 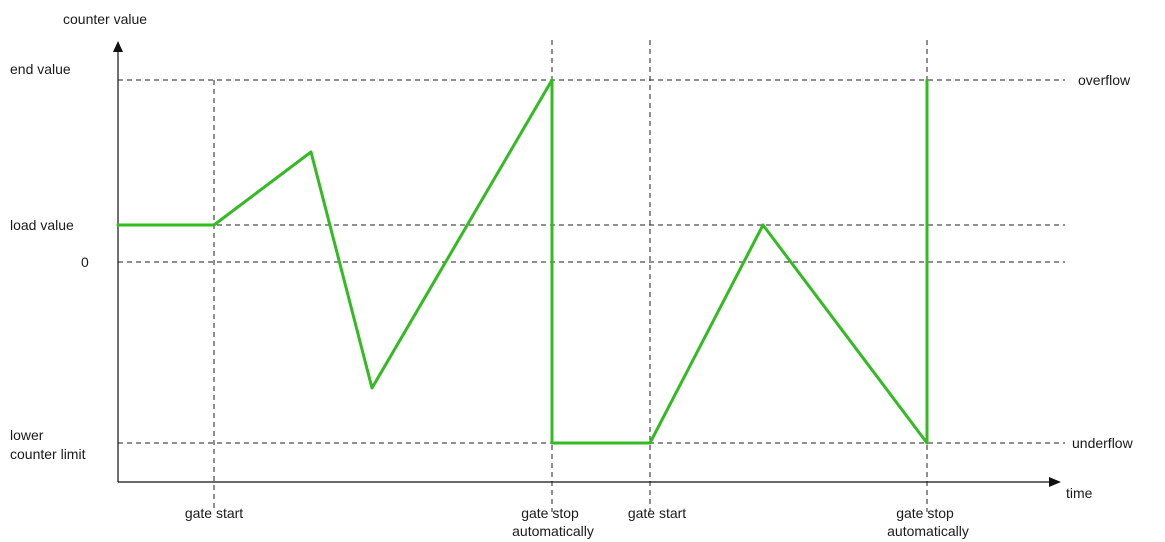 What do you see at coordinates (1103, 443) in the screenshot?
I see `underflow-label: underflow` at bounding box center [1103, 443].